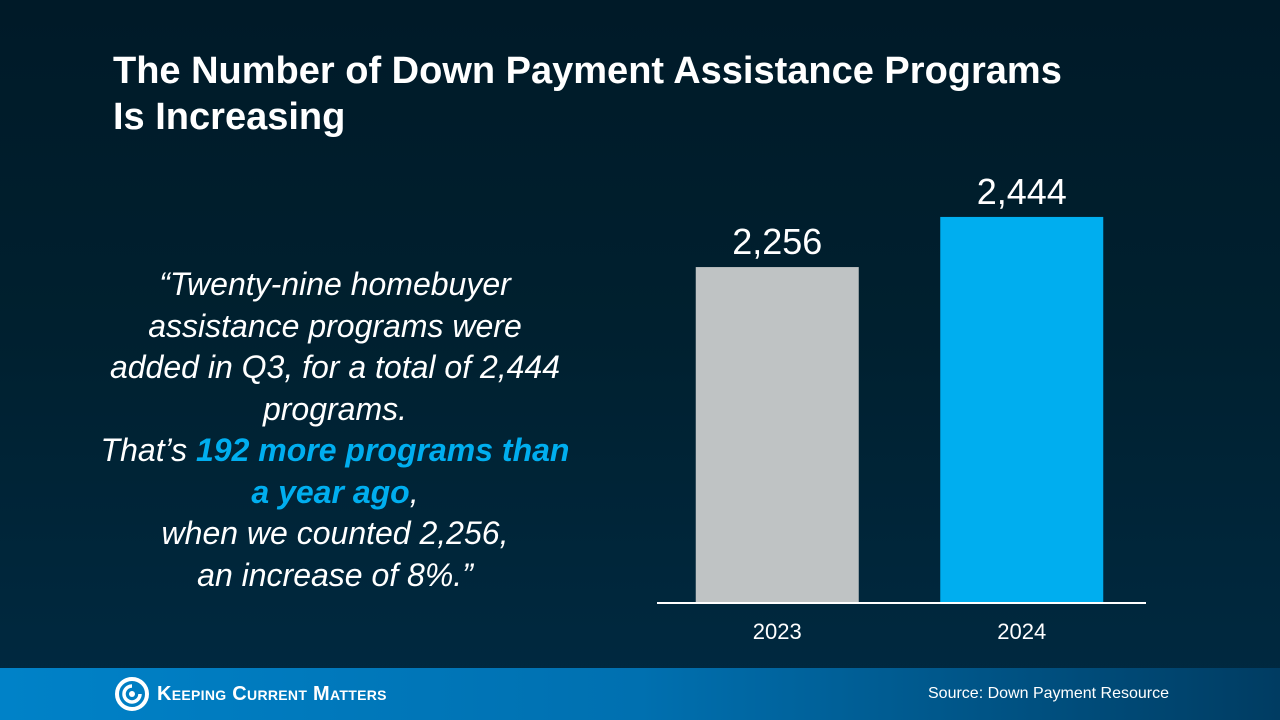  I want to click on data-label-2023: 2,256, so click(777, 241).